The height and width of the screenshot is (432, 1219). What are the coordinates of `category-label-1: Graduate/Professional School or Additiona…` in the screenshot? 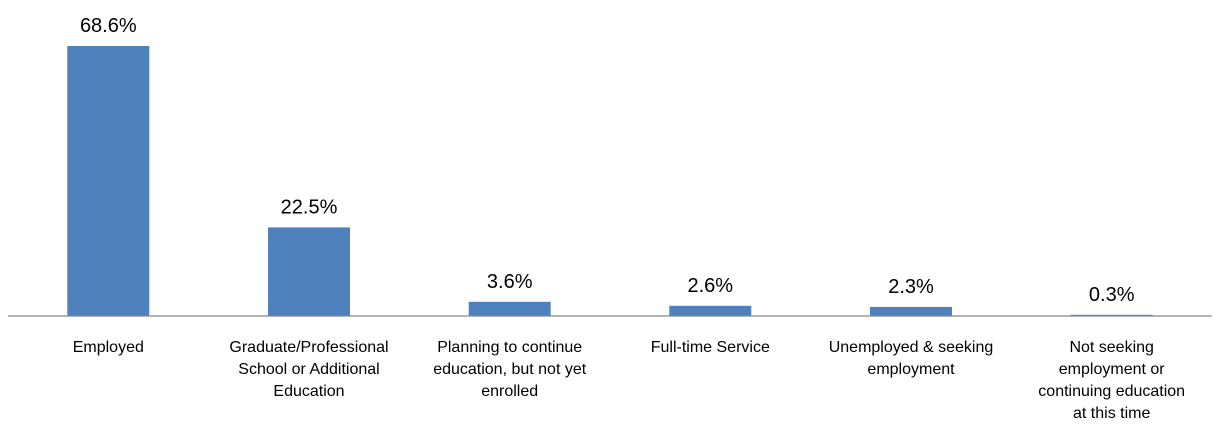 It's located at (308, 369).